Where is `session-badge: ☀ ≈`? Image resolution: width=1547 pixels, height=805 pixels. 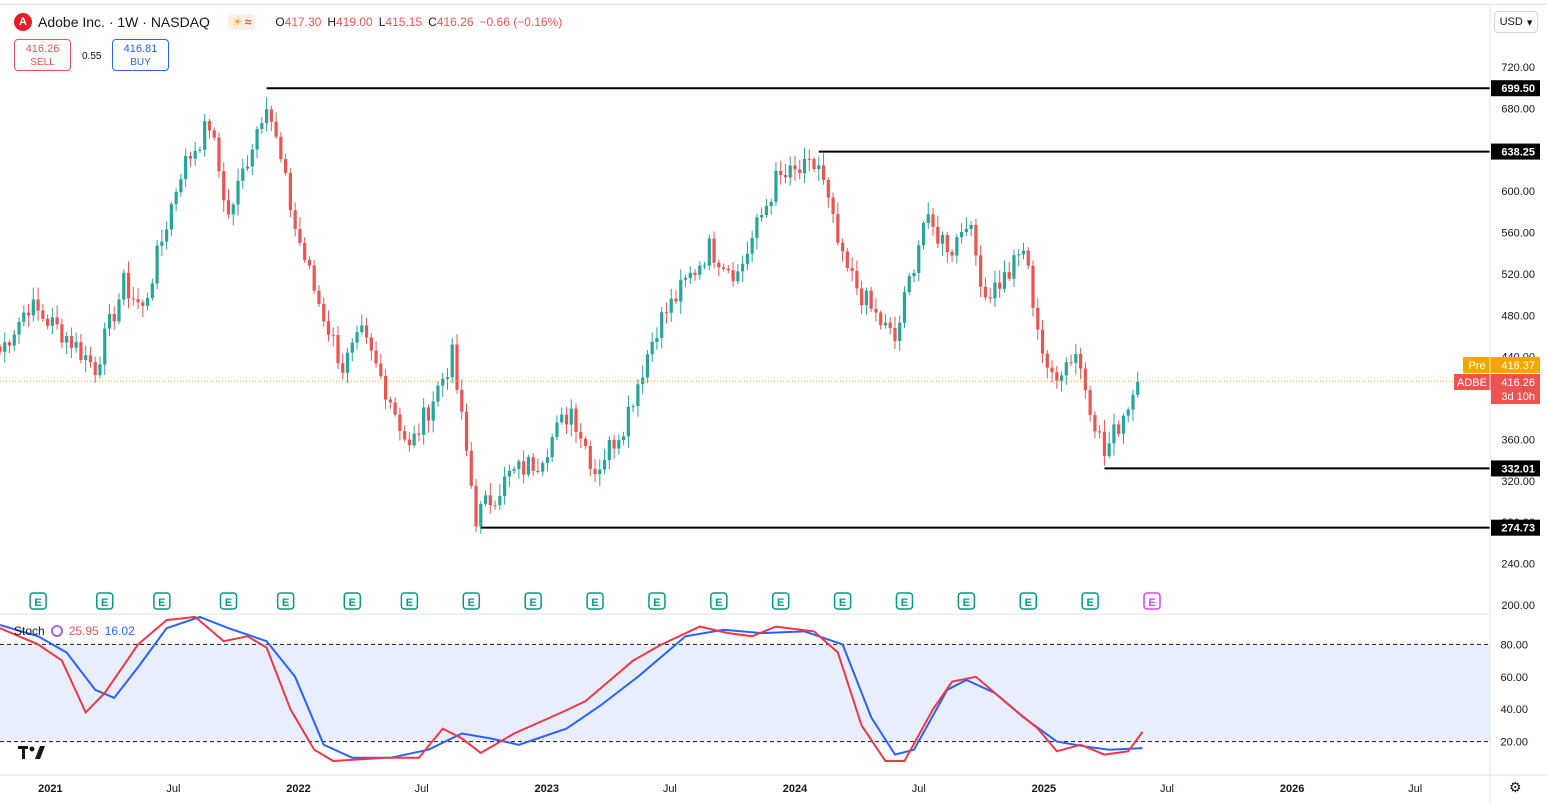 session-badge: ☀ ≈ is located at coordinates (241, 22).